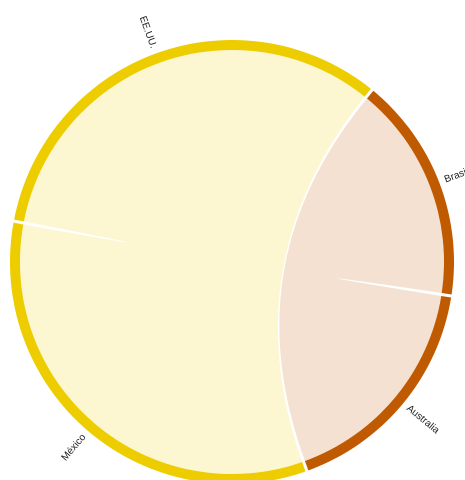  I want to click on group-label: EE.UU., so click(148, 32).